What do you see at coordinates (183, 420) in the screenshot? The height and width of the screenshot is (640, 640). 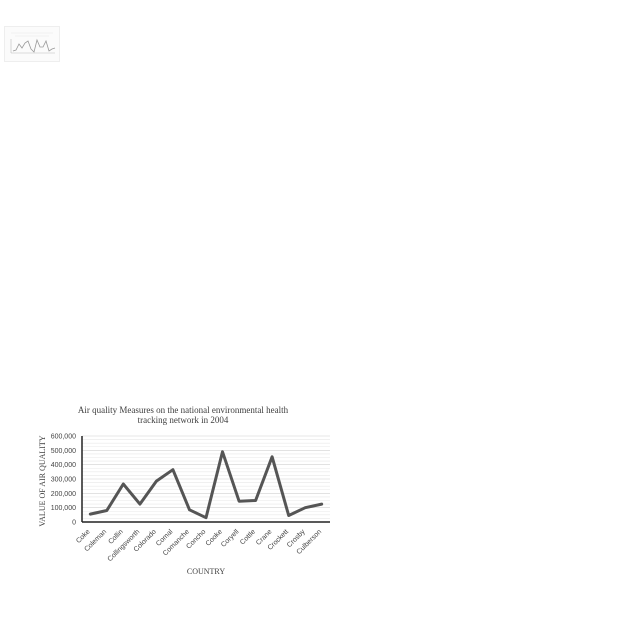 I see `chart-title-line-2: tracking network in 2004` at bounding box center [183, 420].